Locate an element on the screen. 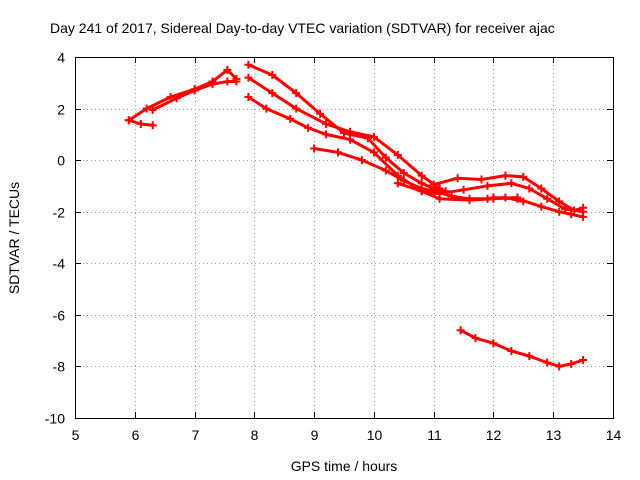  y-tick-label: -4 is located at coordinates (59, 264).